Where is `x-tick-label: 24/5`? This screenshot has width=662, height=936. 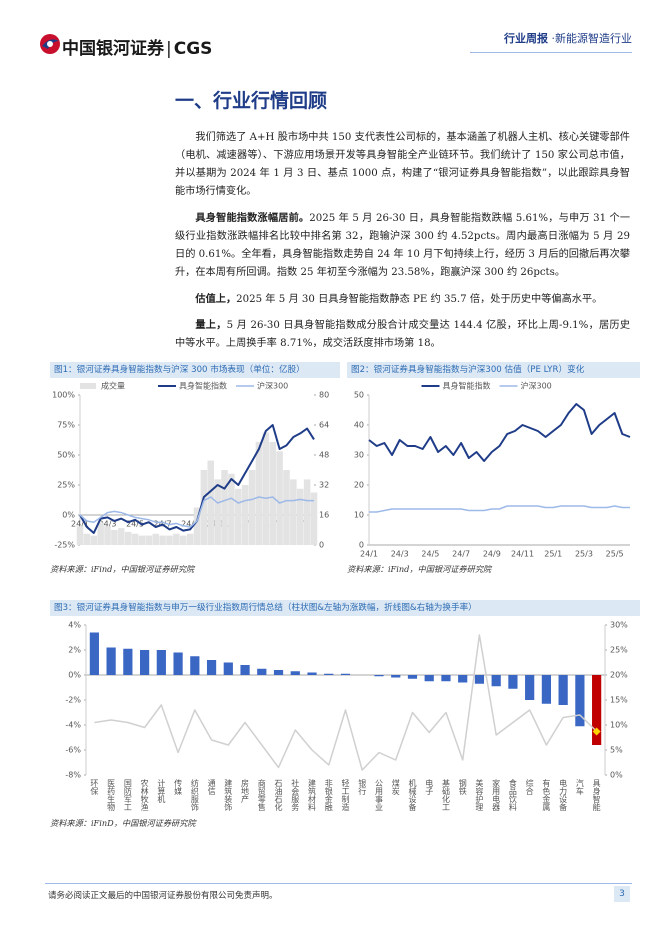 x-tick-label: 24/5 is located at coordinates (430, 554).